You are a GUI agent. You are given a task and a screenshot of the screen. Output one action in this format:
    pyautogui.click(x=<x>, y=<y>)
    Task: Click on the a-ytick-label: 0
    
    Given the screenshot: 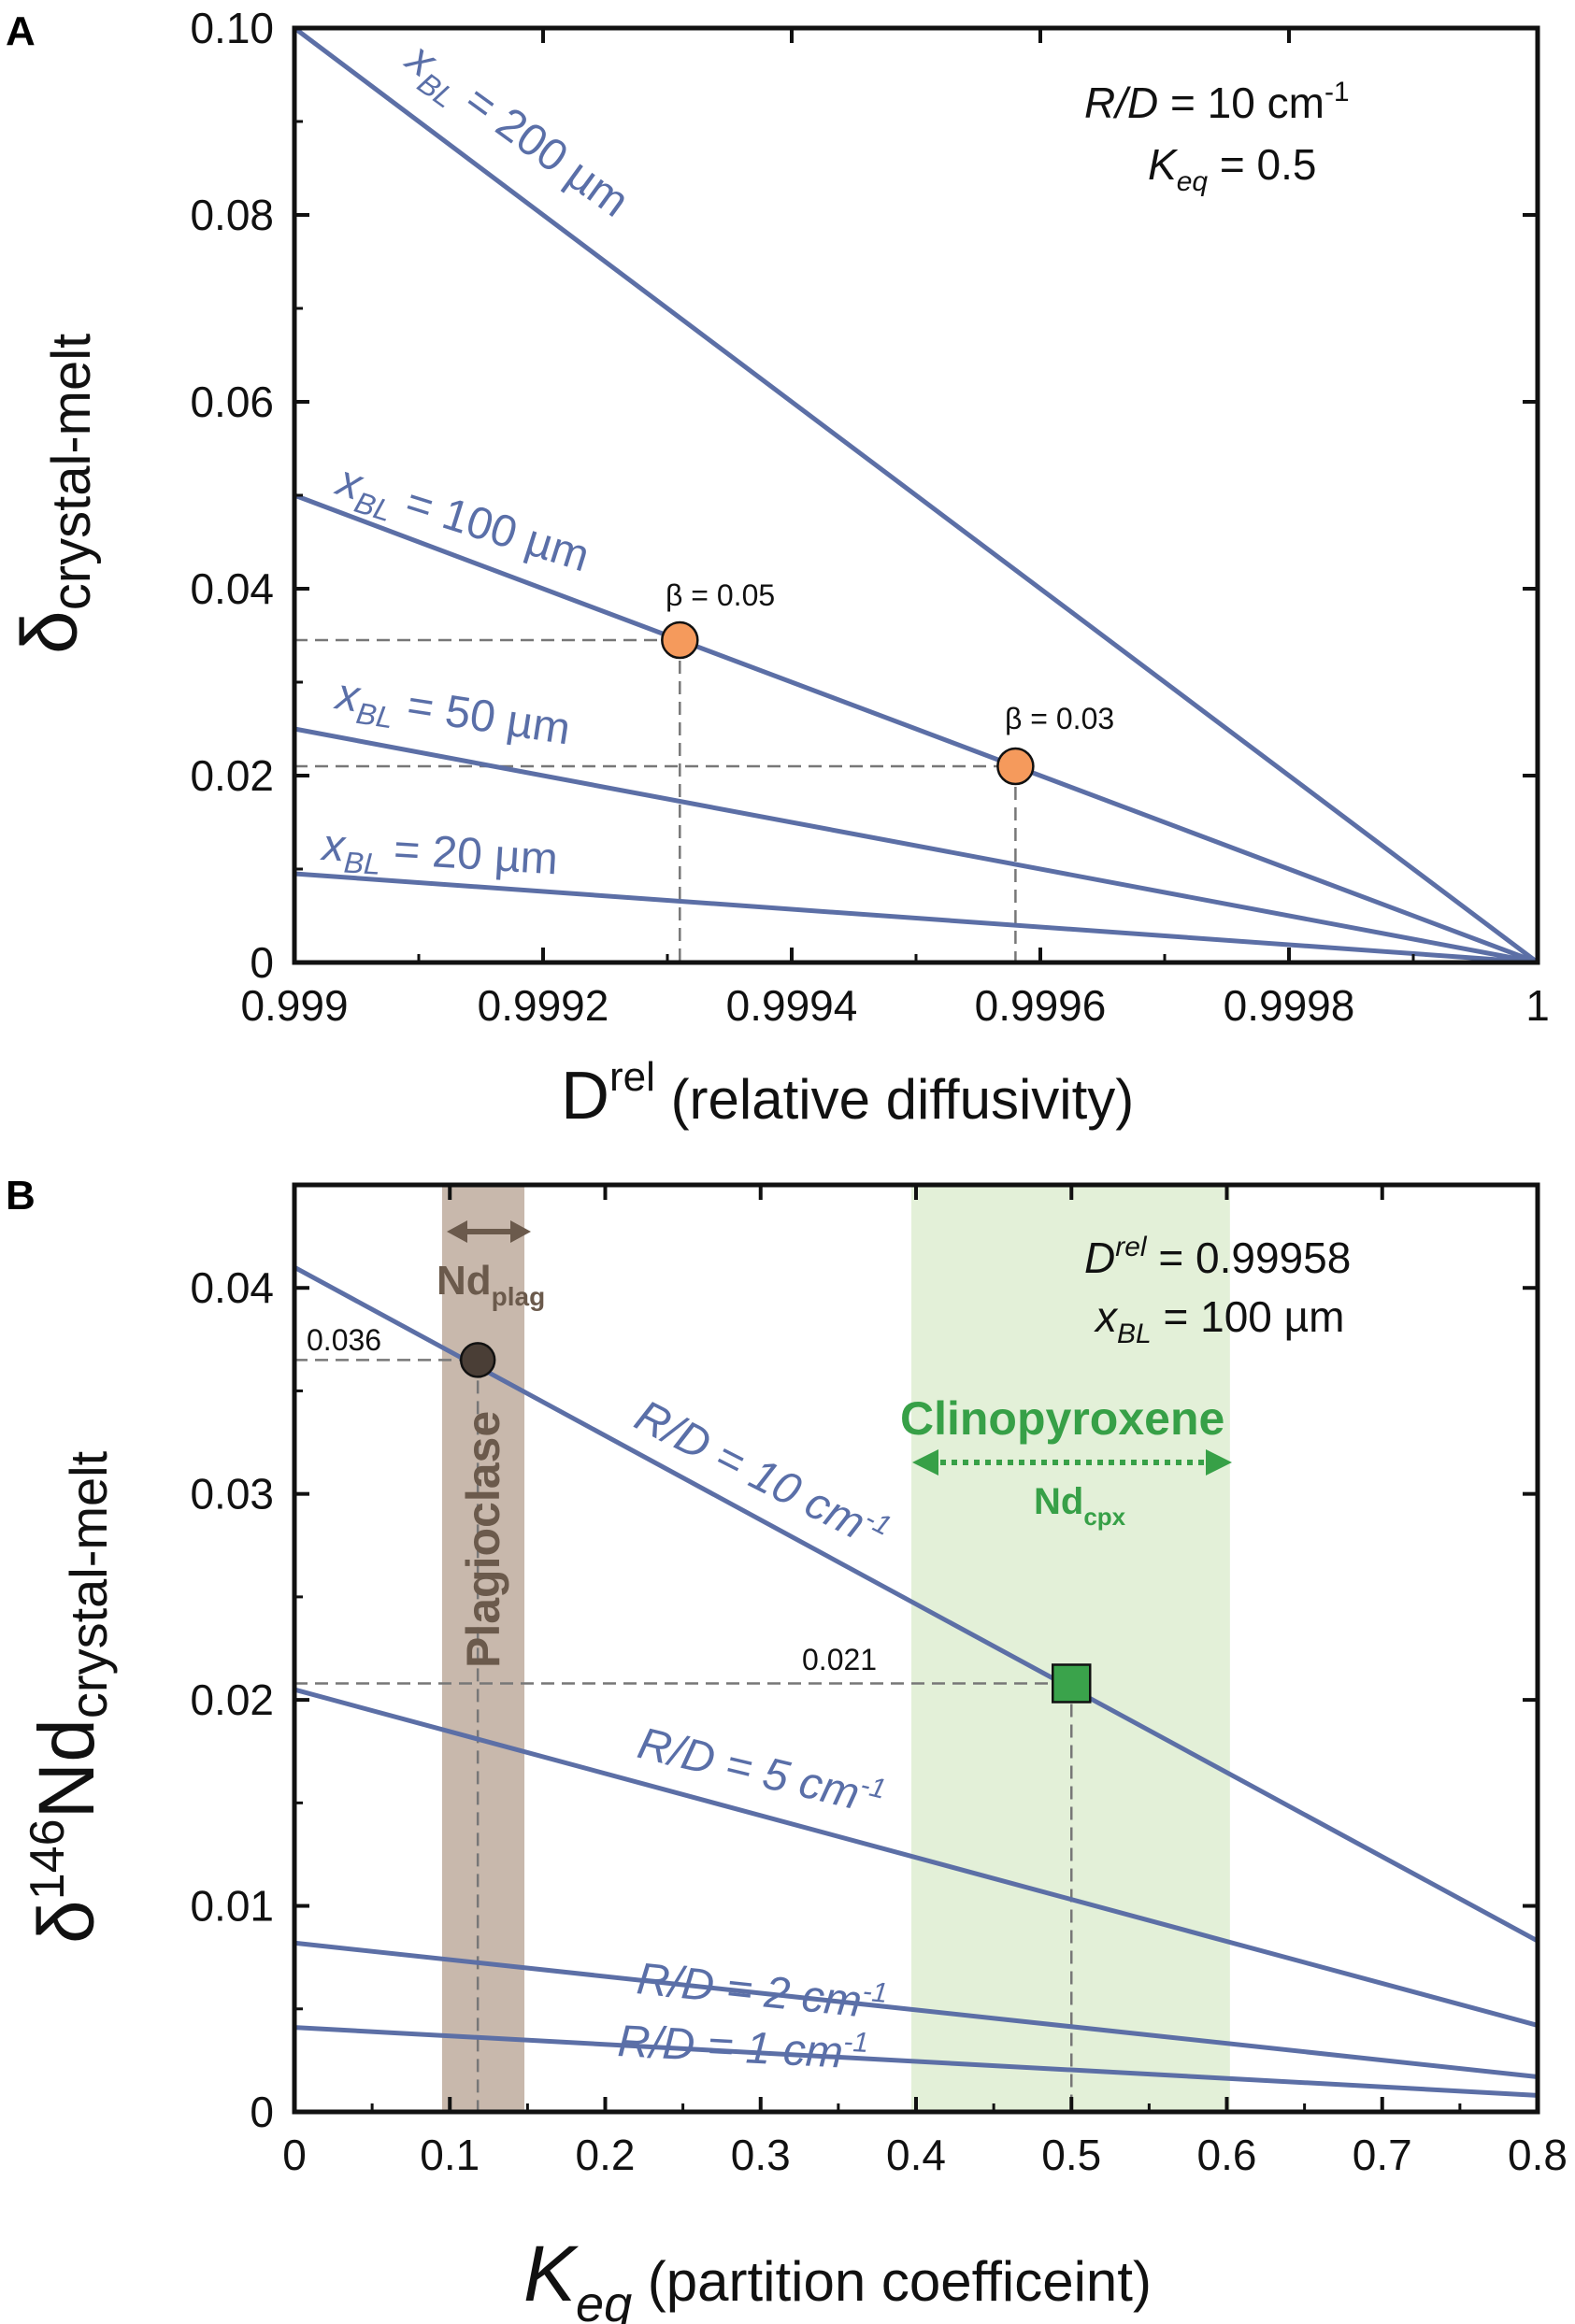 What is the action you would take?
    pyautogui.click(x=262, y=962)
    